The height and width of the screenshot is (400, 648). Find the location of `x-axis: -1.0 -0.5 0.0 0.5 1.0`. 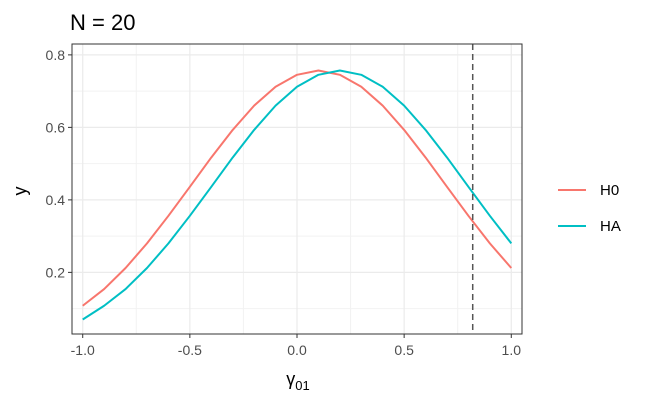

x-axis: -1.0 -0.5 0.0 0.5 1.0 is located at coordinates (296, 346).